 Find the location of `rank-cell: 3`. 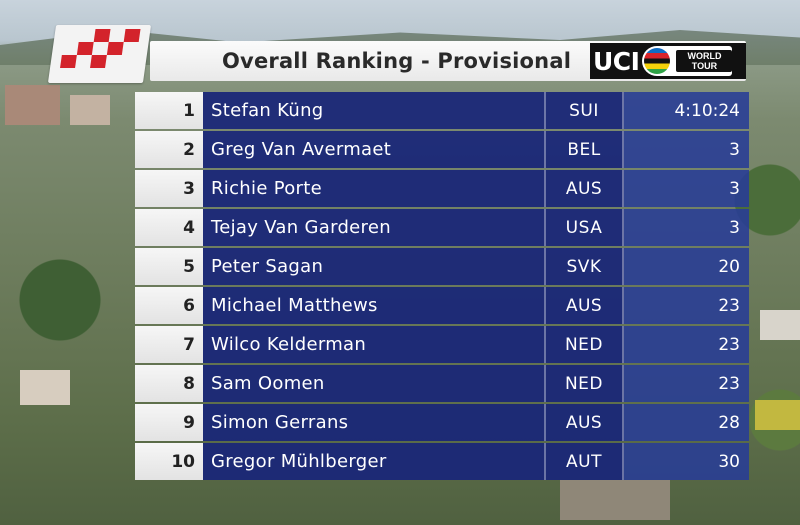

rank-cell: 3 is located at coordinates (169, 188).